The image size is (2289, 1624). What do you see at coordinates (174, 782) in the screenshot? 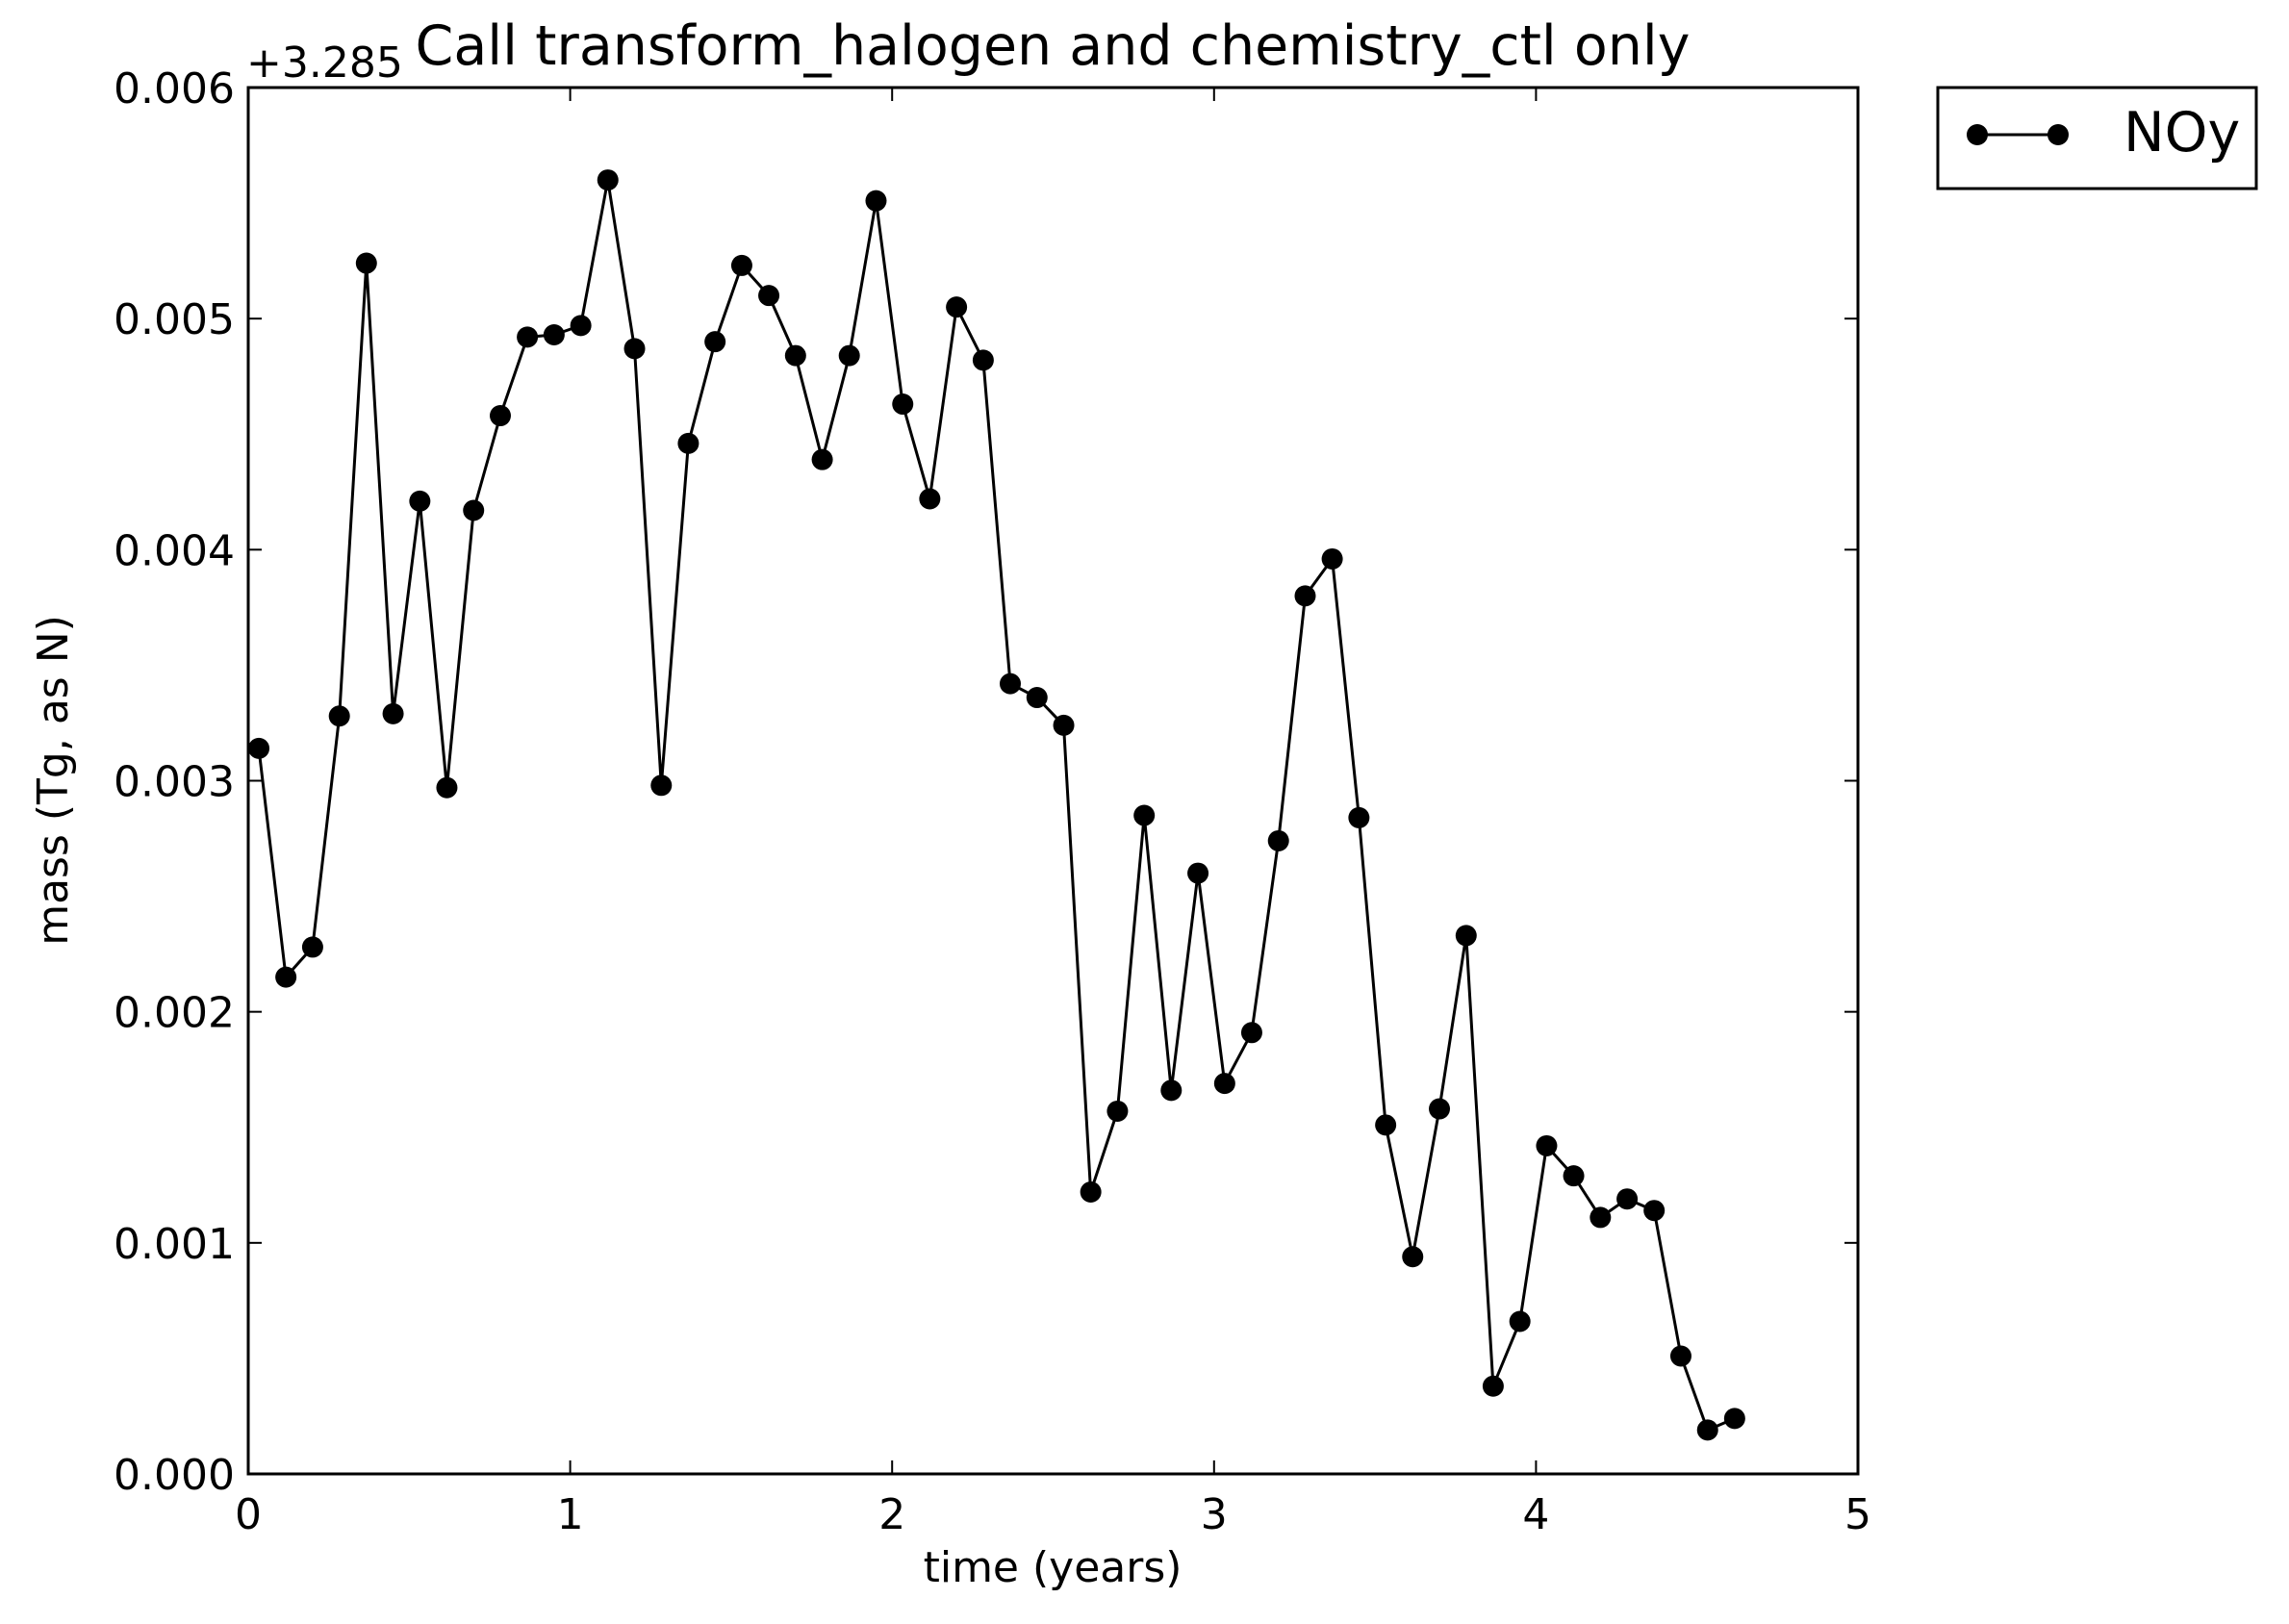
I see `y-tick-label: 0.003` at bounding box center [174, 782].